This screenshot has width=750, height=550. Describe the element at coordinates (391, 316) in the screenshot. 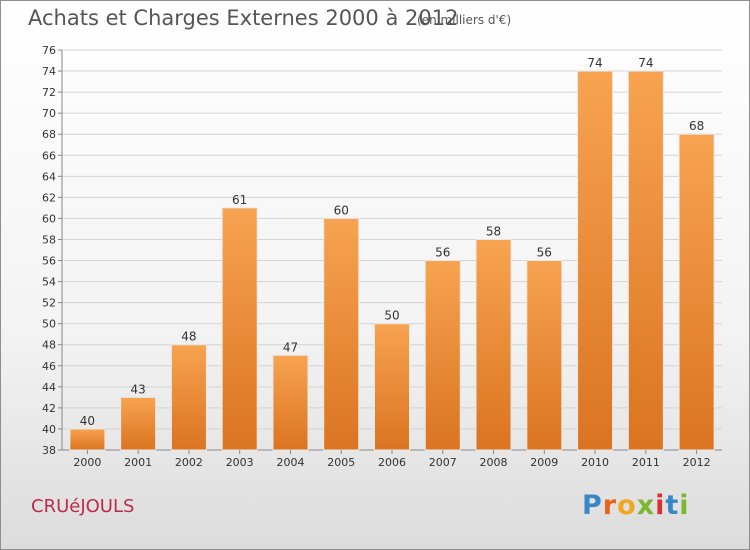

I see `data-label-2006: 50` at that location.